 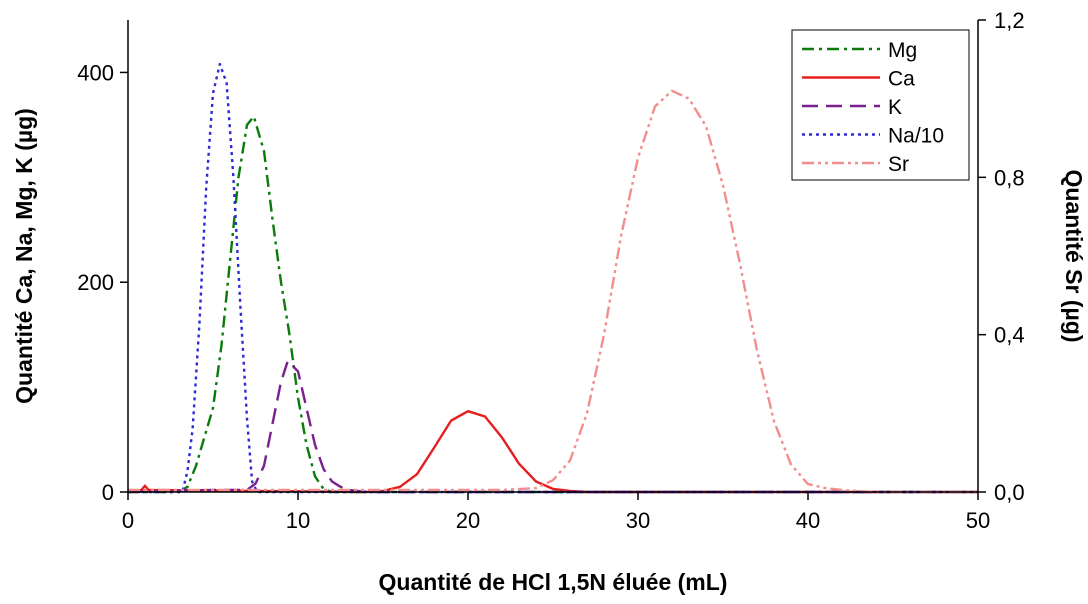 I want to click on y-tick-label: 0, so click(x=108, y=492).